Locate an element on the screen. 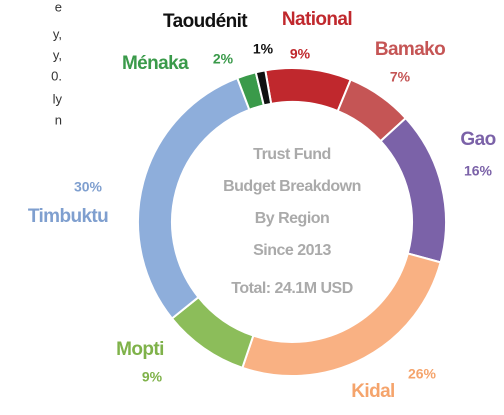 The image size is (504, 415). segment-value-label: 30% is located at coordinates (88, 187).